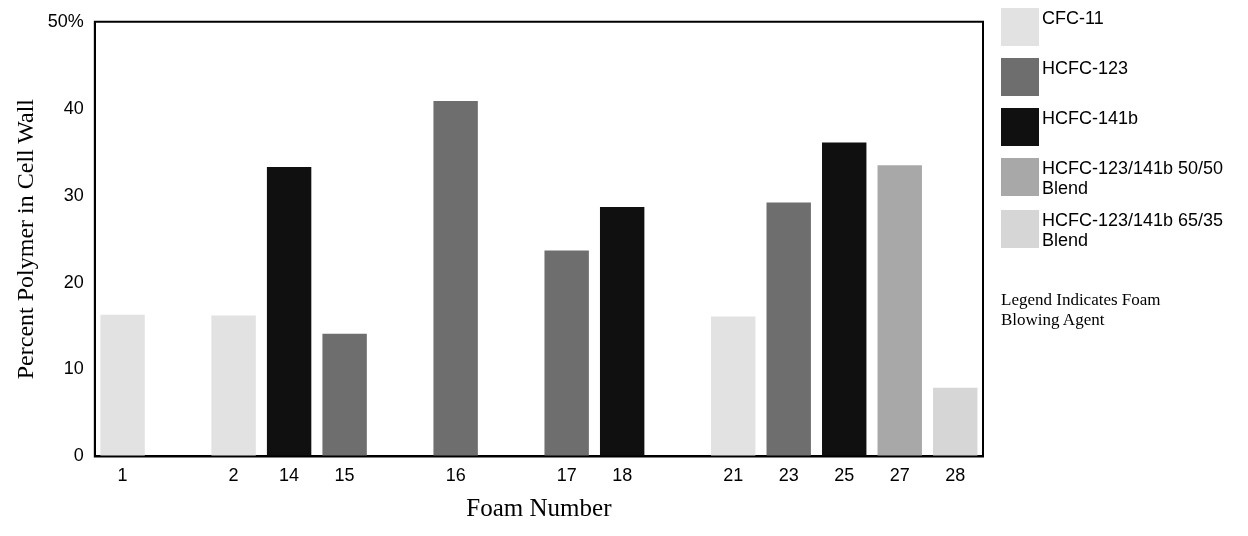  Describe the element at coordinates (65, 20) in the screenshot. I see `y-tick-label: 50%` at that location.